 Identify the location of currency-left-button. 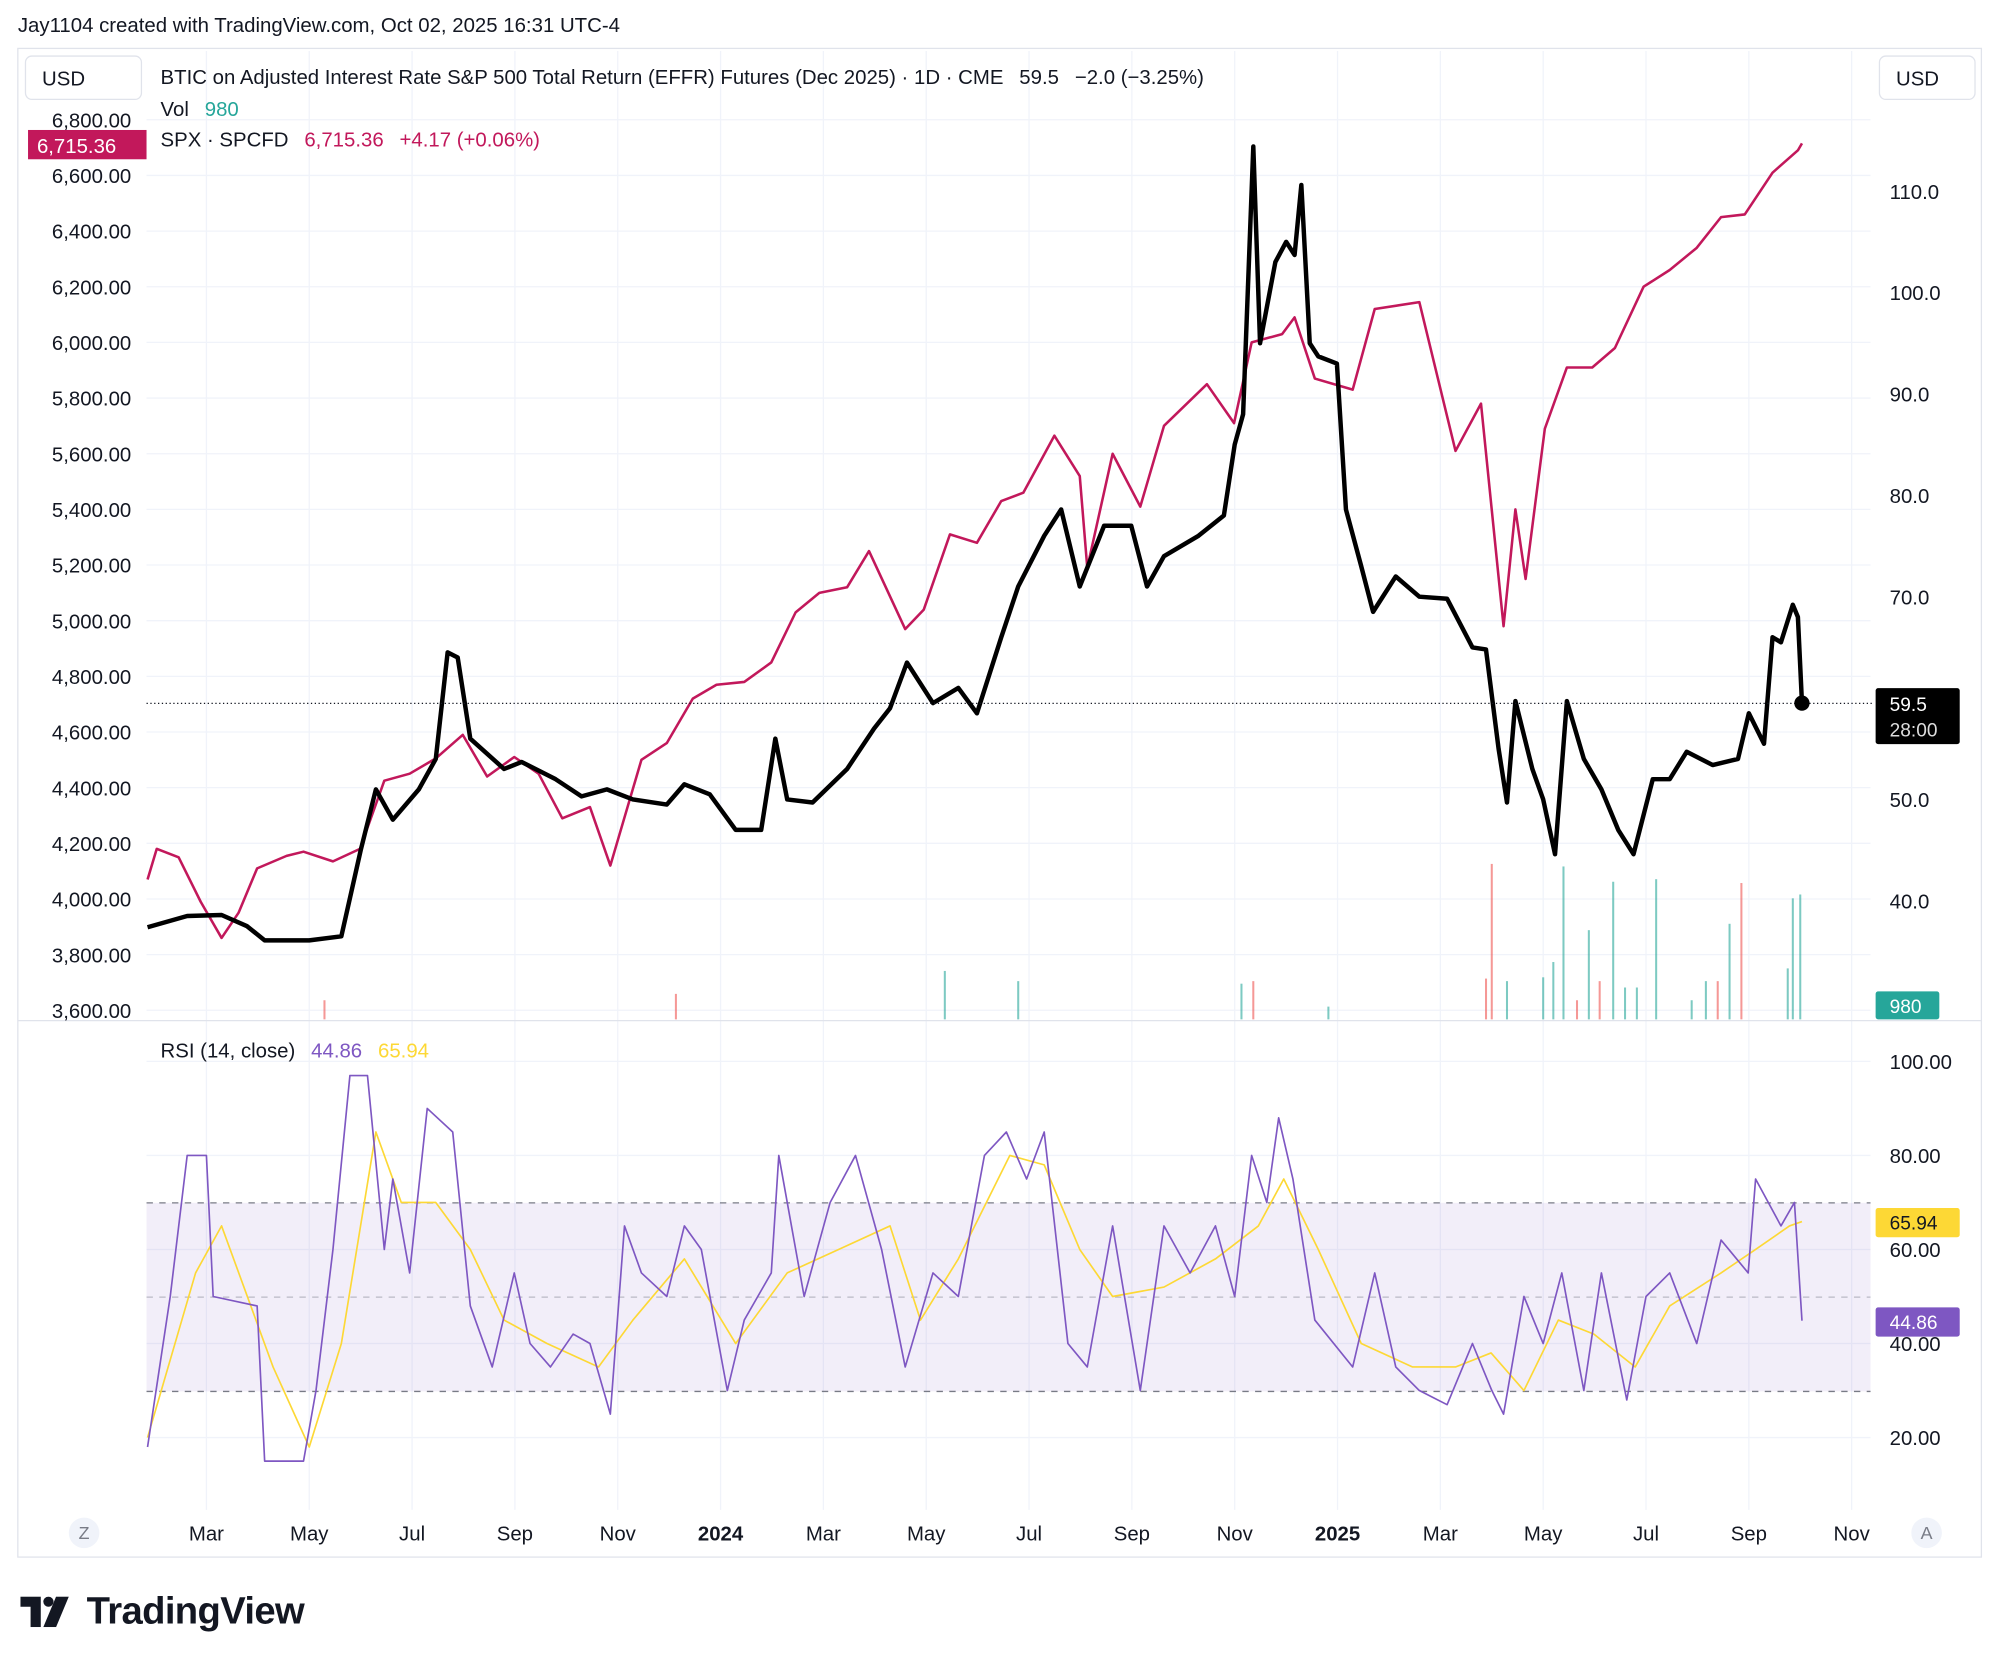
(83, 78).